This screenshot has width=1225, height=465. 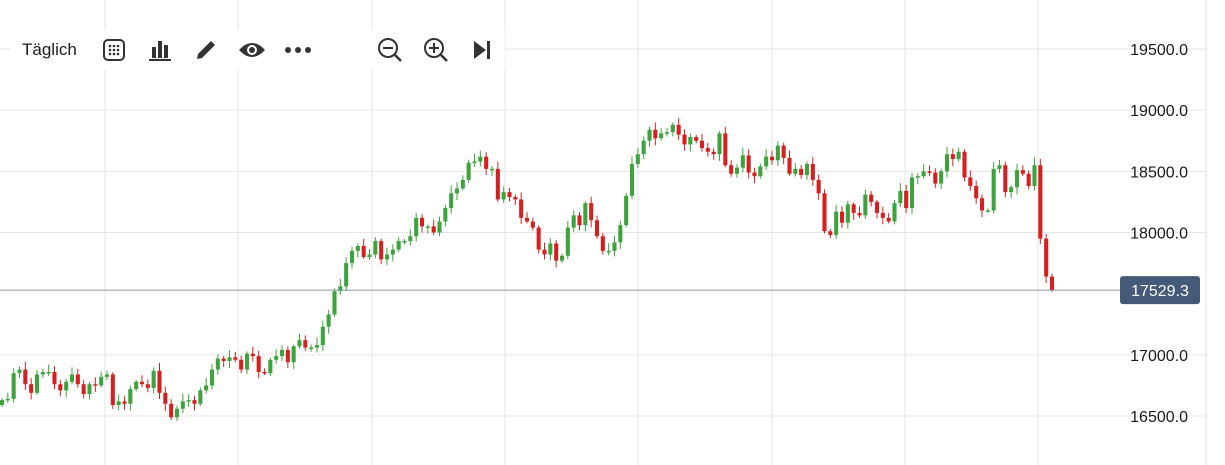 I want to click on toolbar-spacer, so click(x=344, y=50).